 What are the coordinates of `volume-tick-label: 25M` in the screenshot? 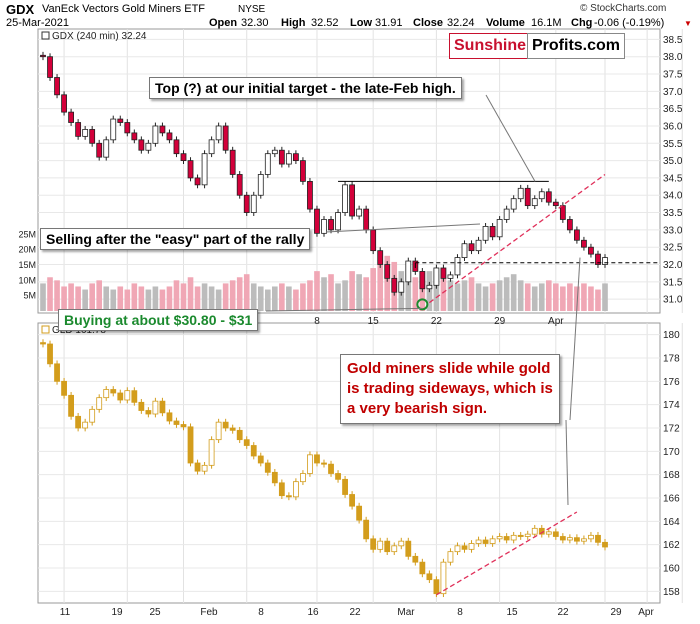 It's located at (27, 234).